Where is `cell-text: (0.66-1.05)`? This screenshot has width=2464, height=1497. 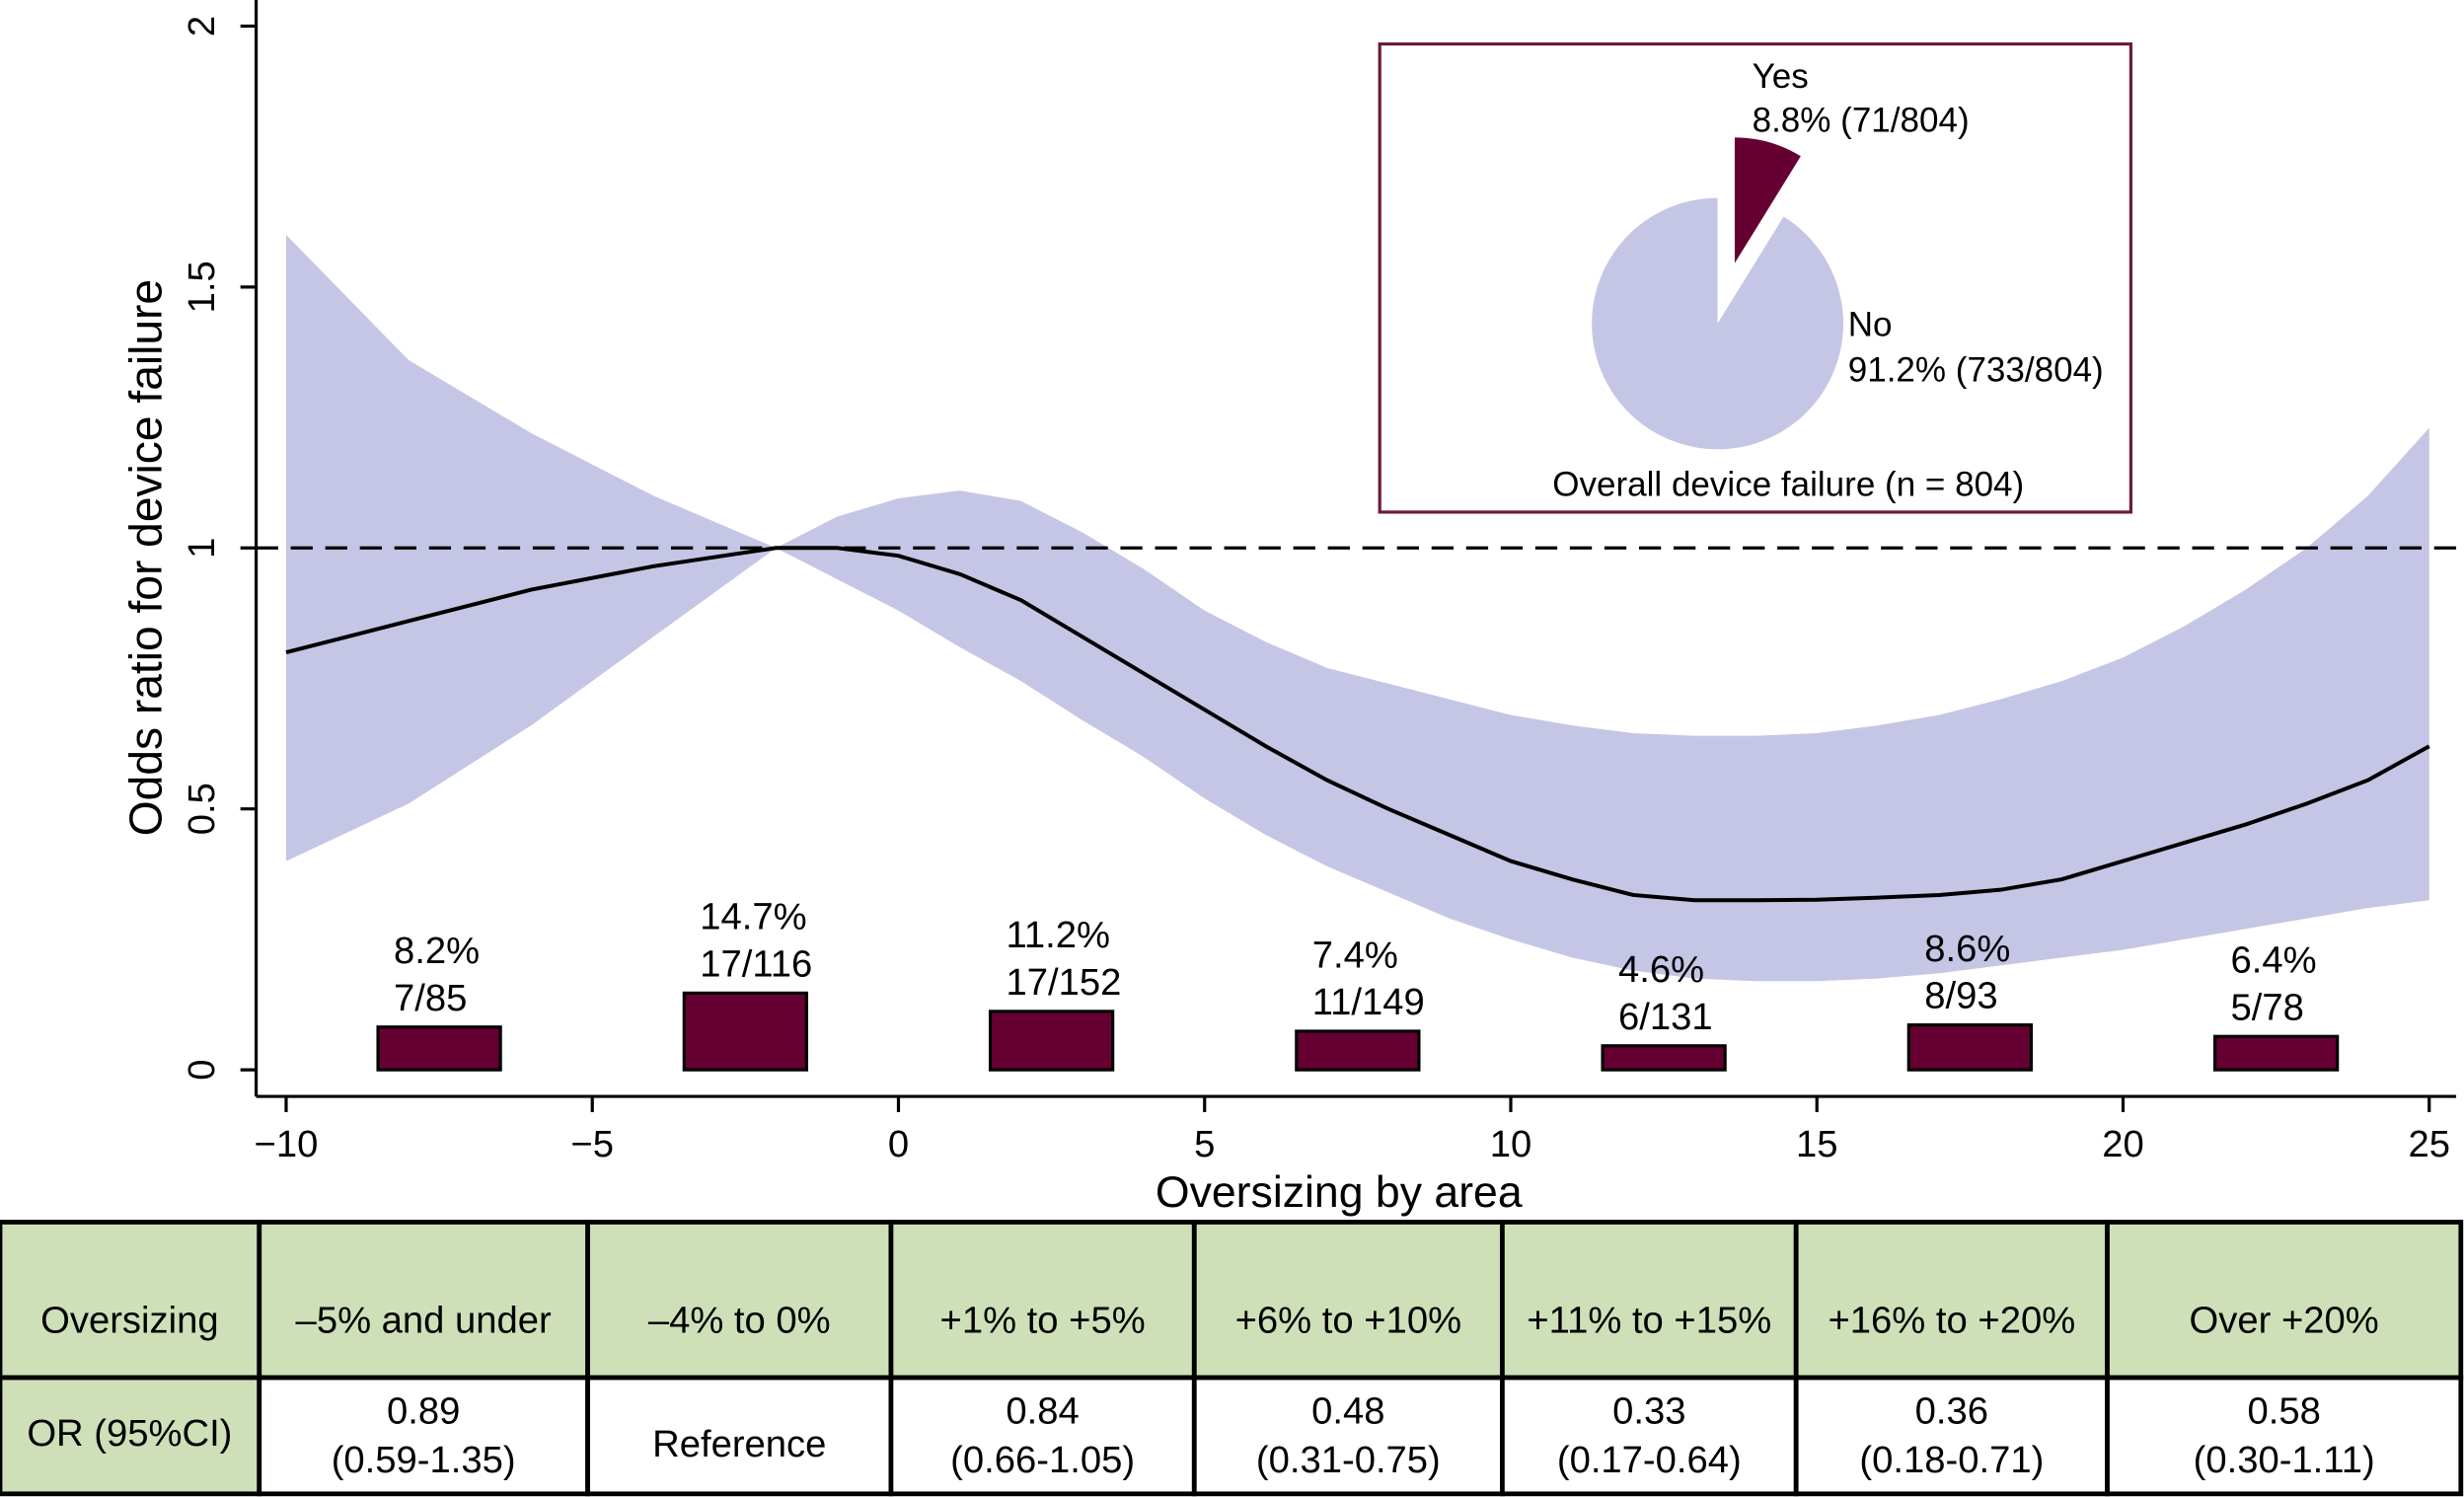 cell-text: (0.66-1.05) is located at coordinates (1042, 1460).